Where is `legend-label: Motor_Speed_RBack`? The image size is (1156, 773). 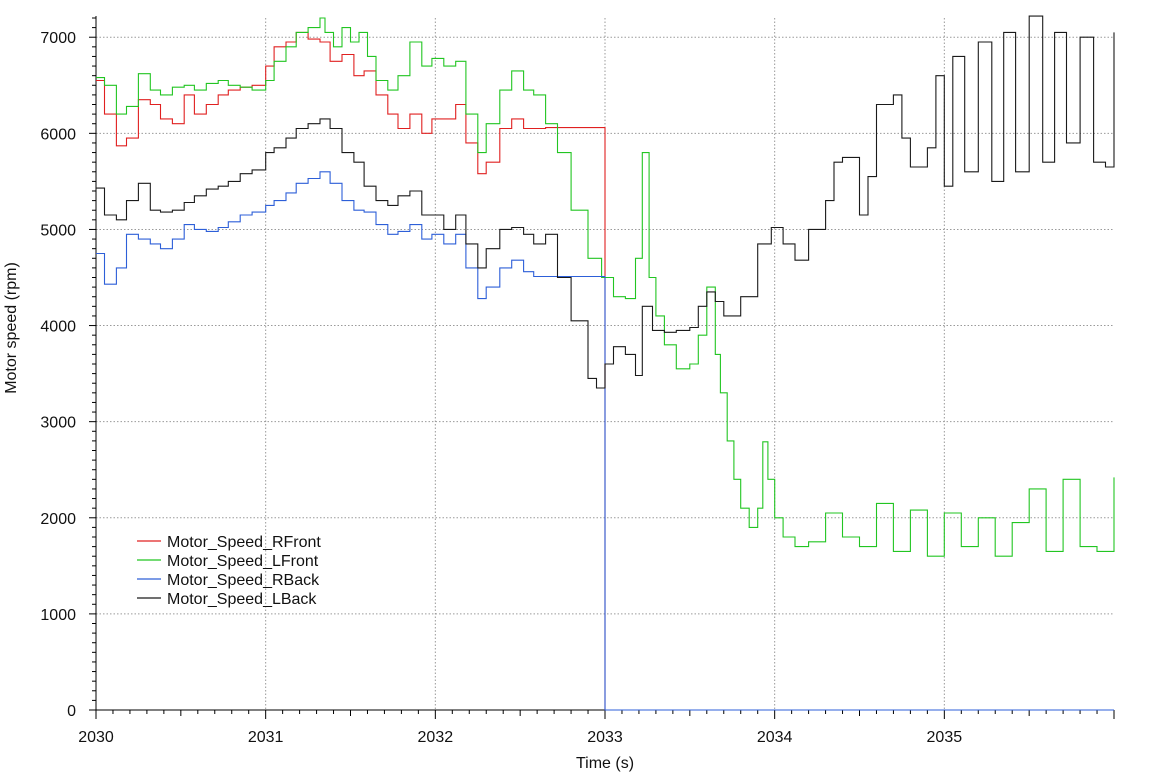
legend-label: Motor_Speed_RBack is located at coordinates (243, 580).